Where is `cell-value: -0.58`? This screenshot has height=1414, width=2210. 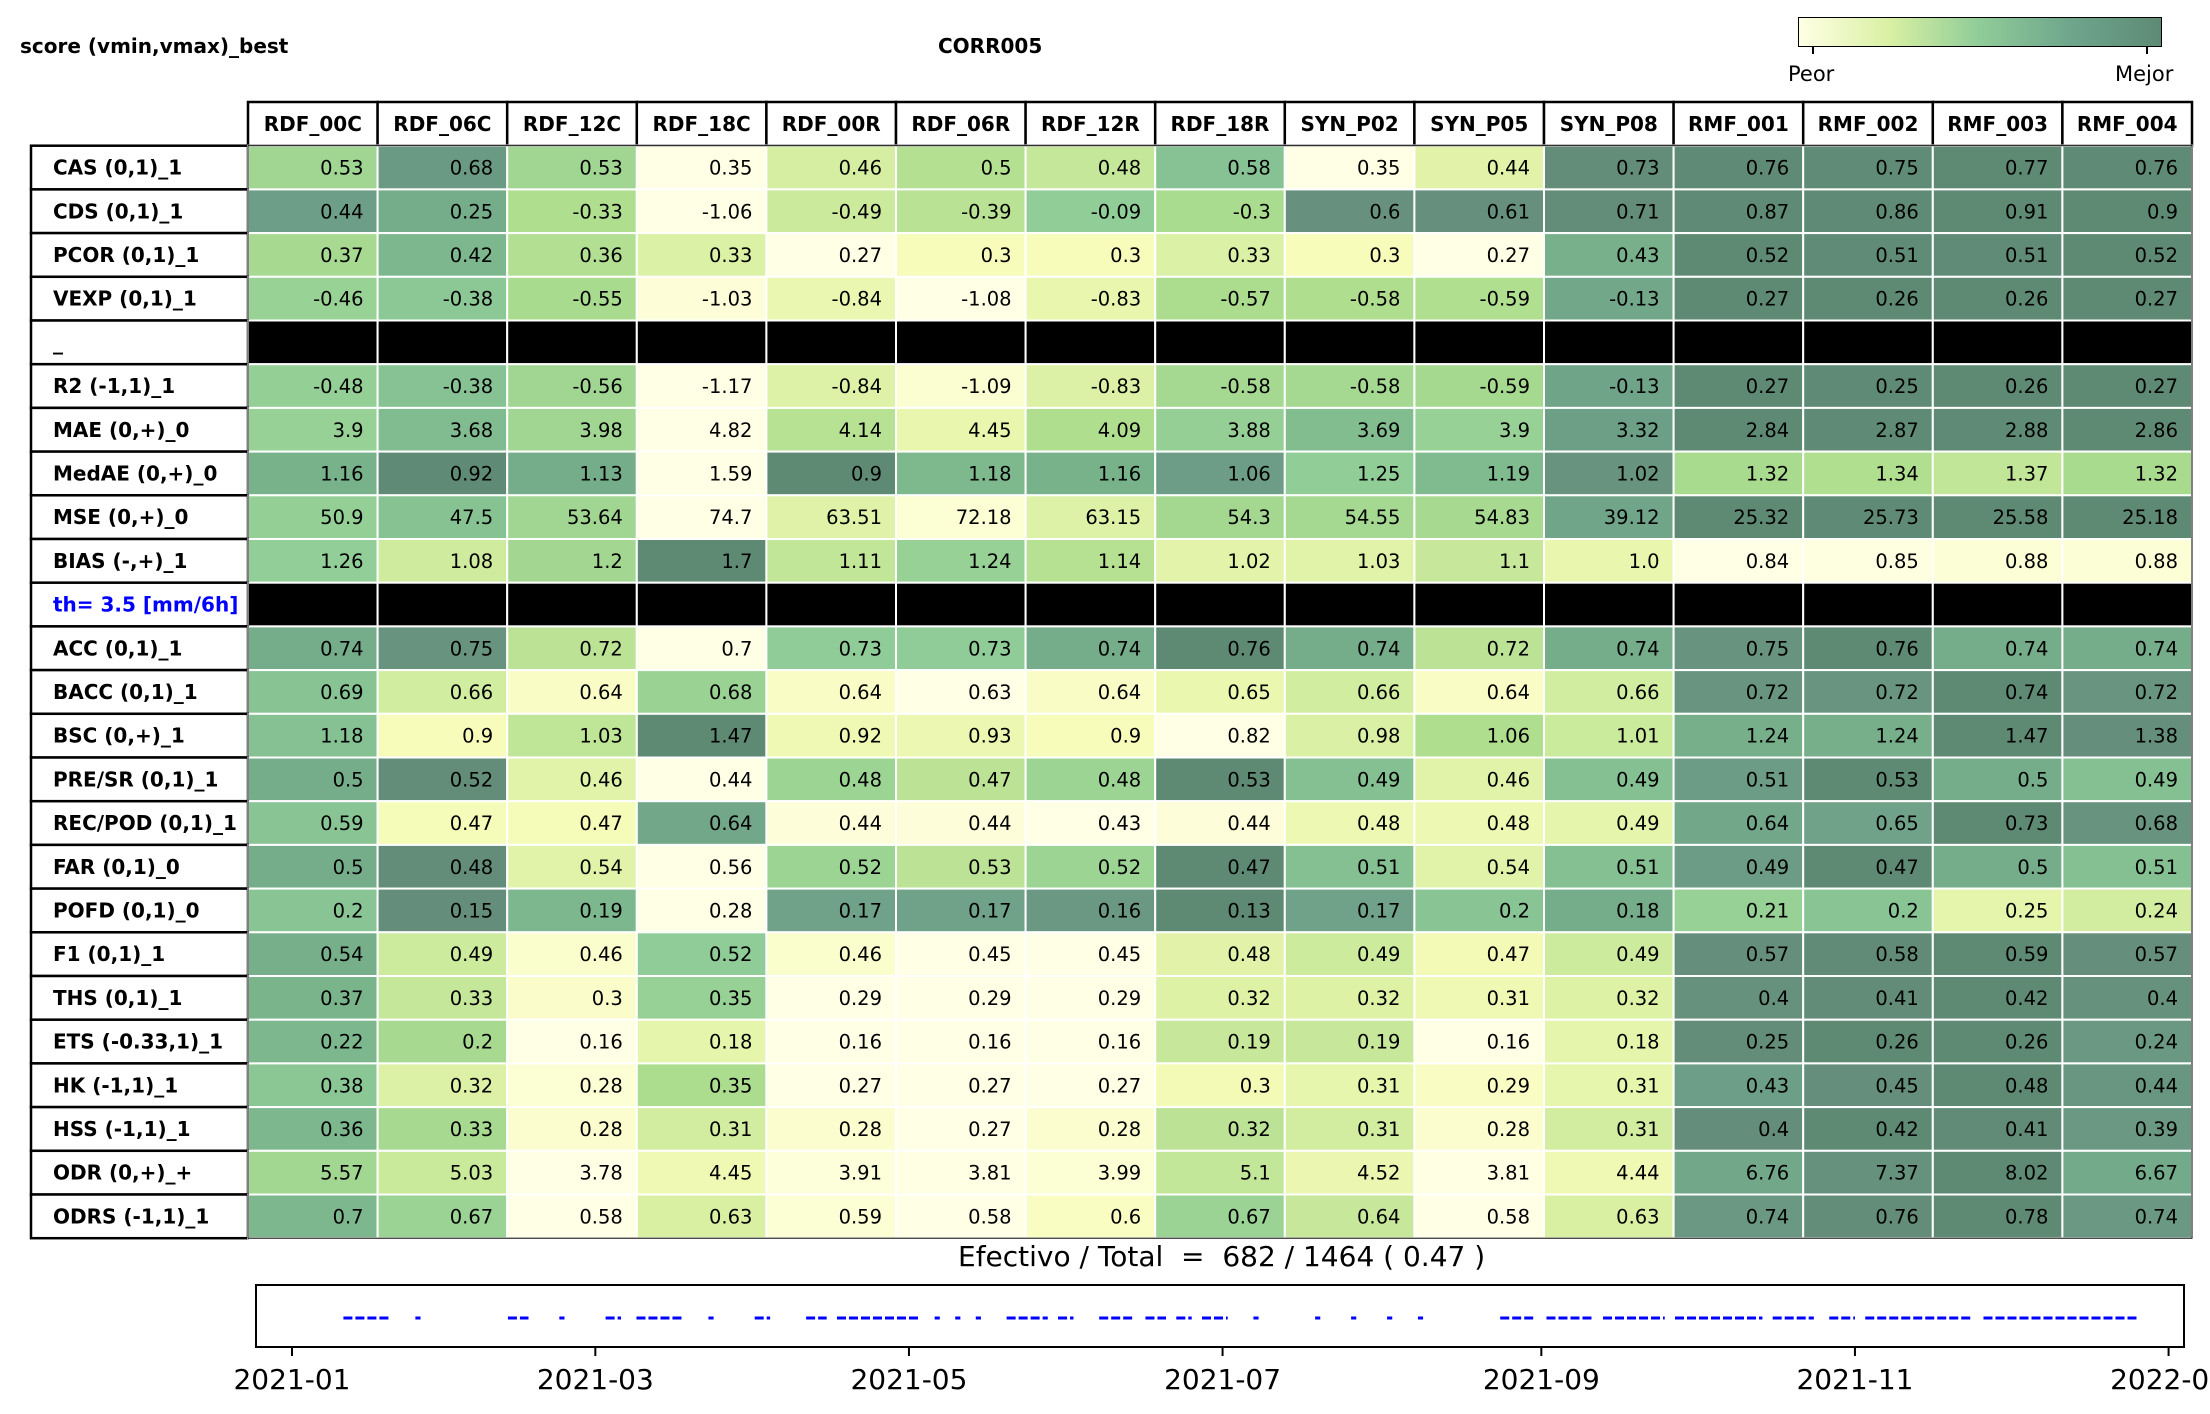
cell-value: -0.58 is located at coordinates (1375, 299).